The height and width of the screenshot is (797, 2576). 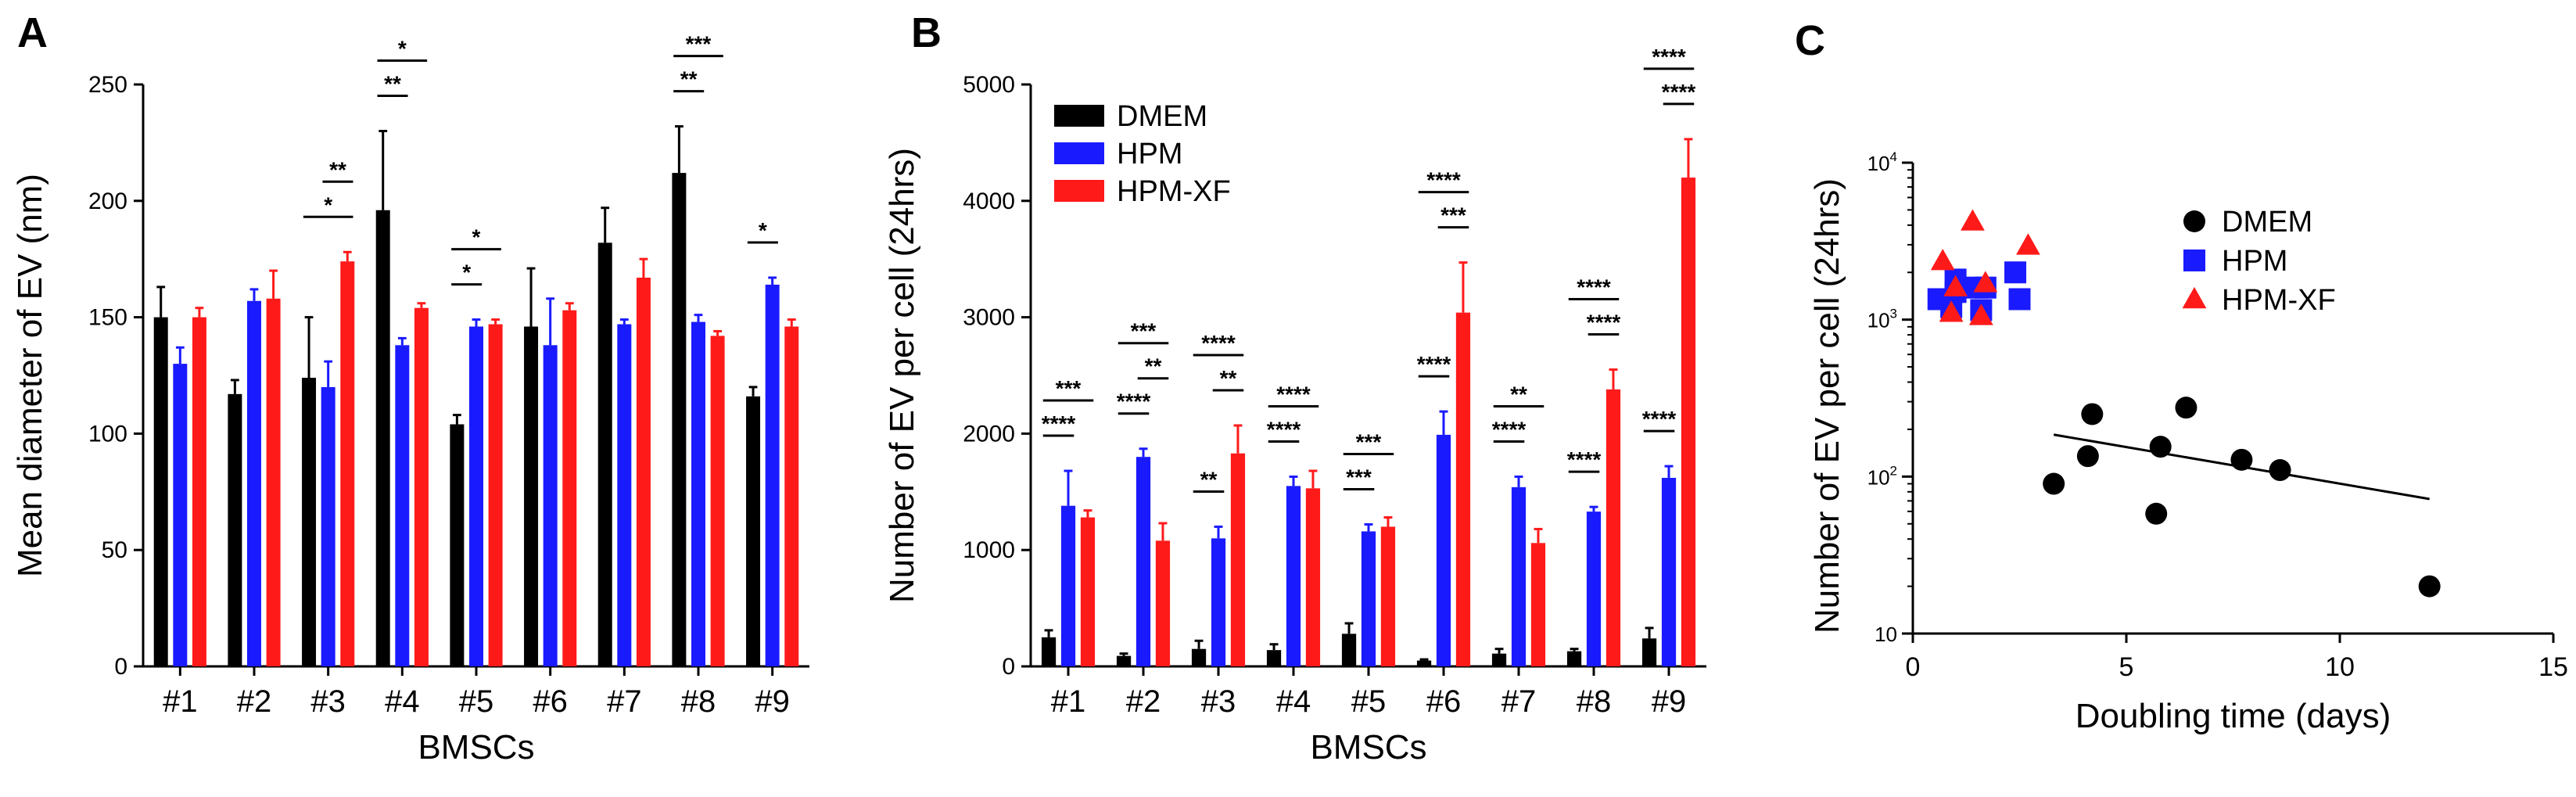 I want to click on y-tick-label: 4000, so click(x=989, y=201).